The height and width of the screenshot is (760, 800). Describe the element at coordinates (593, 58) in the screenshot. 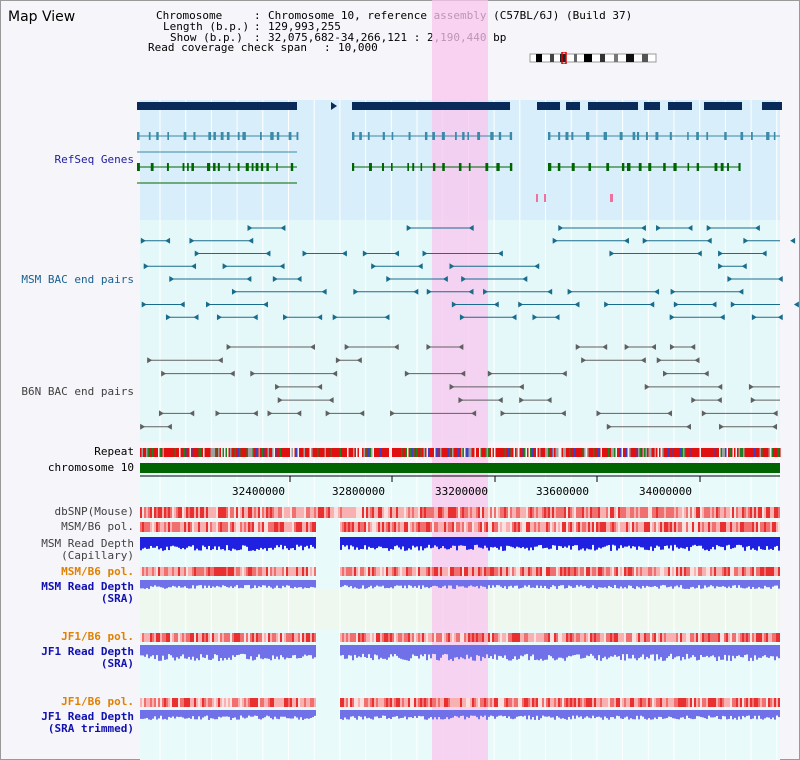

I see `chromosome-ideogram` at that location.